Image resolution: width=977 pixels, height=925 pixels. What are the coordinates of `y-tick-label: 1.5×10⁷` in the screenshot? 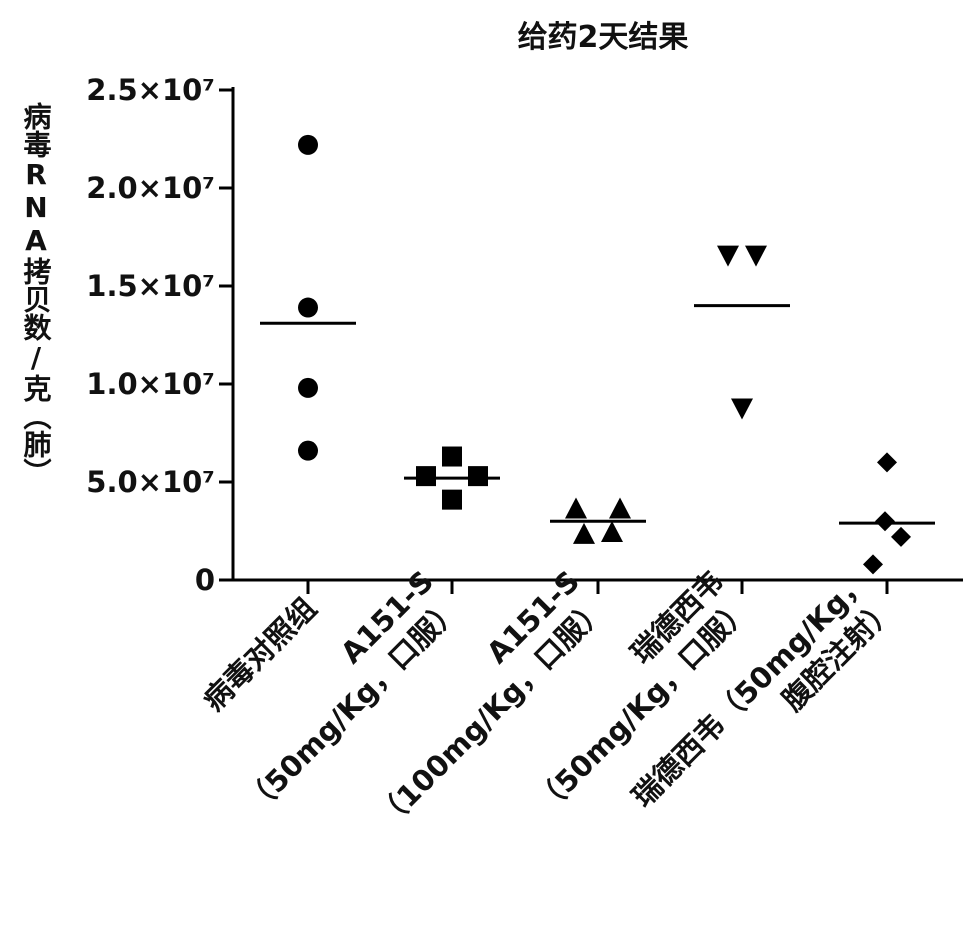 It's located at (150, 286).